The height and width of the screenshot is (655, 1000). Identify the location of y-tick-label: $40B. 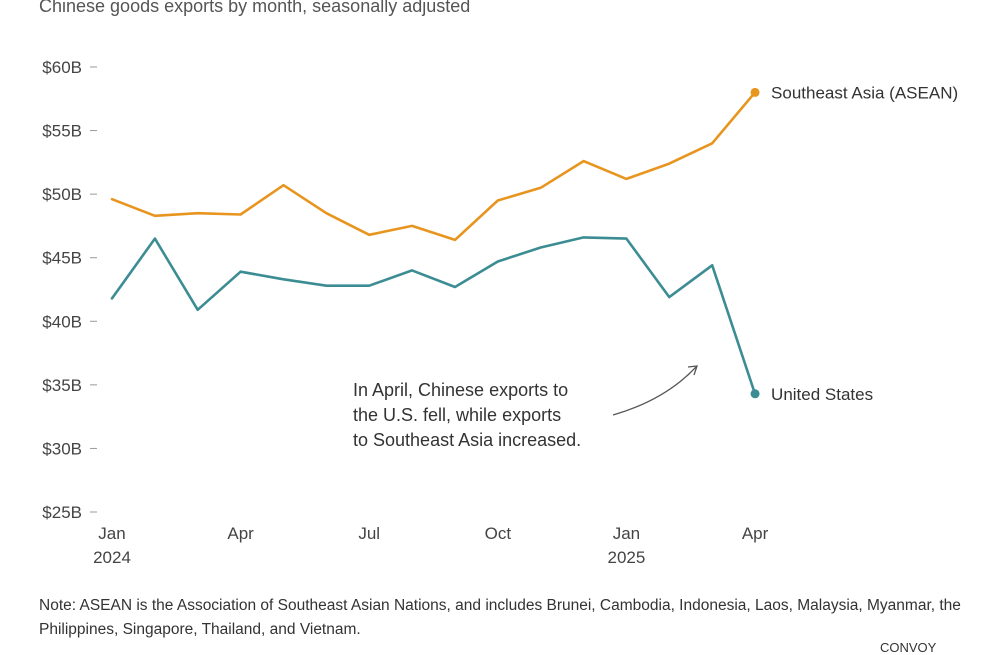
(62, 321).